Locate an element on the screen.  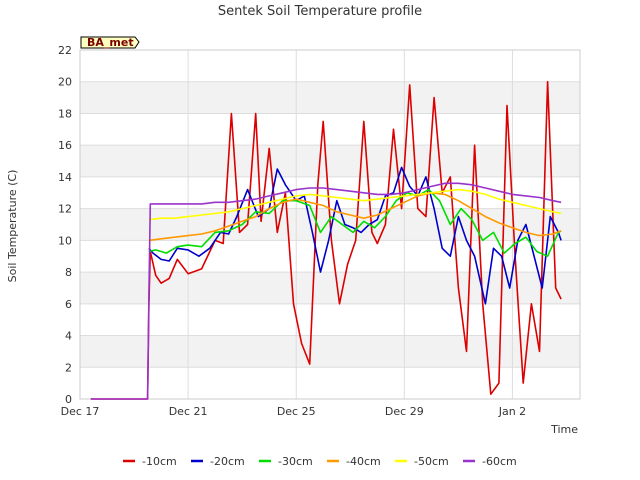
legend-label: -20cm is located at coordinates (227, 461).